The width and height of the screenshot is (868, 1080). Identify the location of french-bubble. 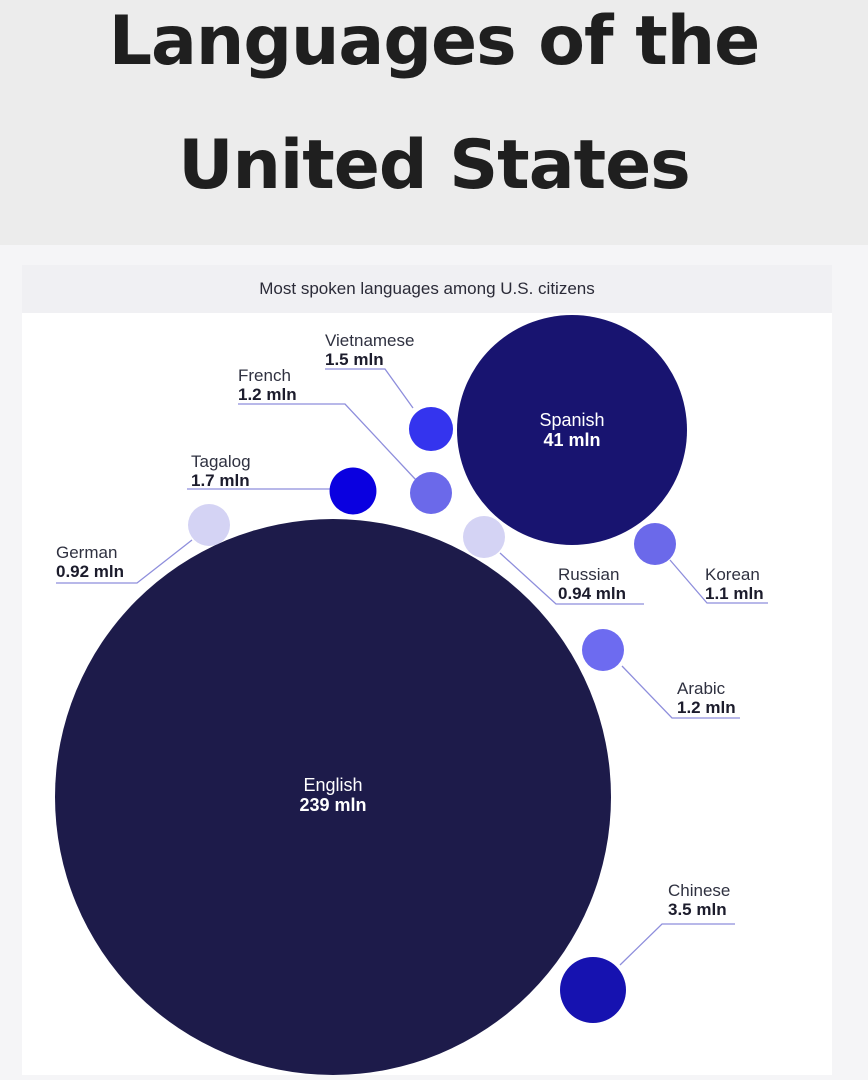
(431, 493).